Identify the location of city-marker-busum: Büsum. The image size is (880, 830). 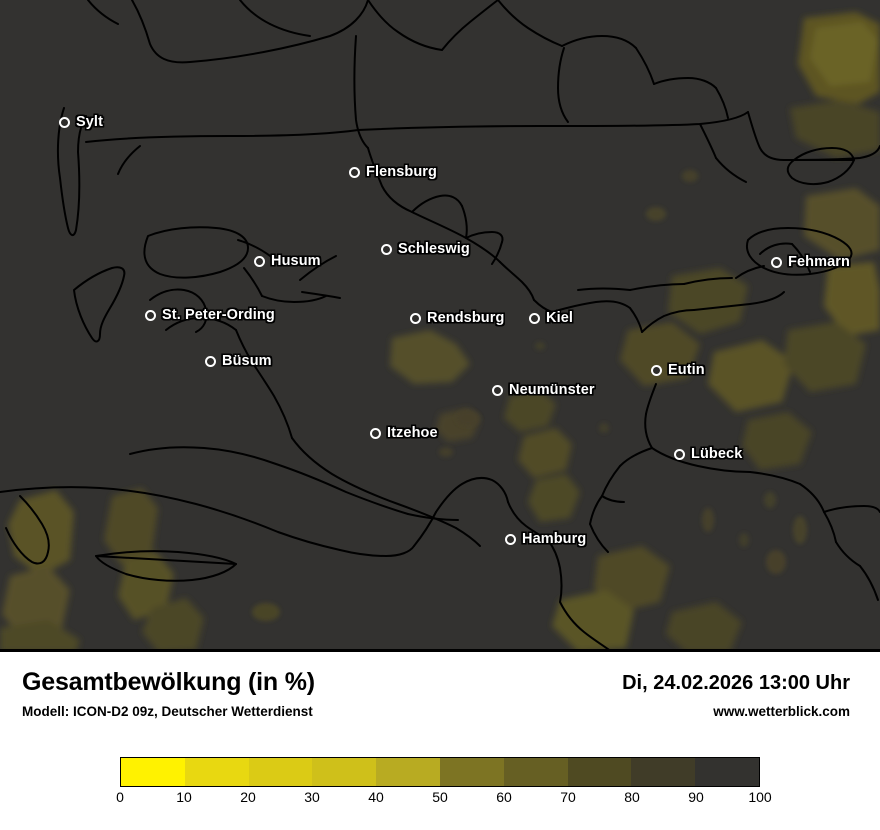
(238, 361).